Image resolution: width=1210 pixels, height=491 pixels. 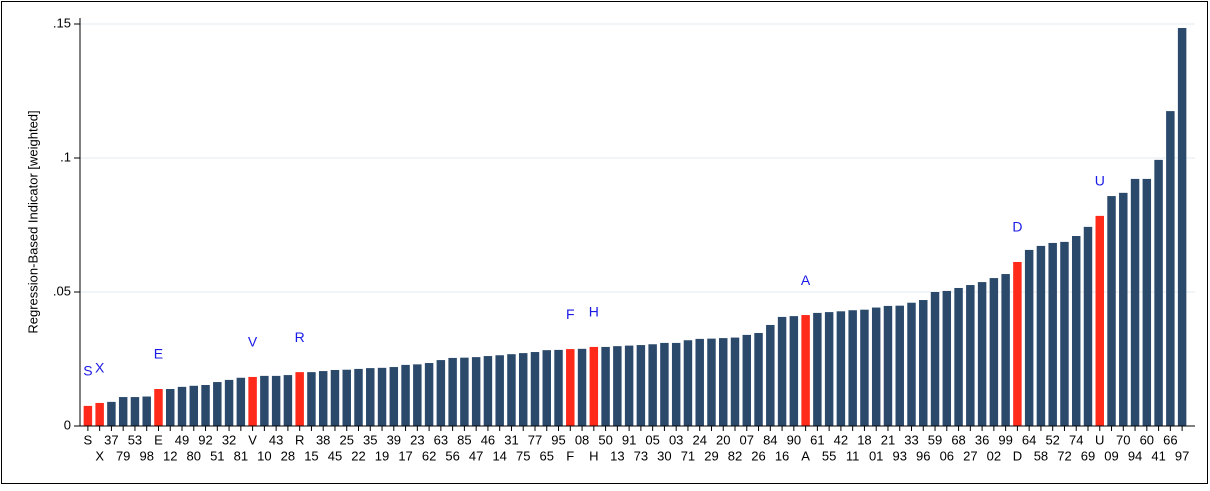 I want to click on x-tick-label: 25, so click(x=346, y=439).